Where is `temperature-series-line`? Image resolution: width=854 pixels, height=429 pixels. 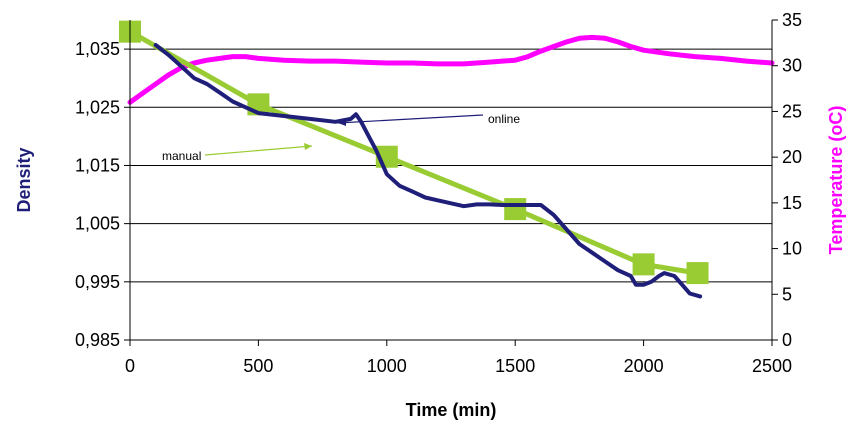
temperature-series-line is located at coordinates (451, 69).